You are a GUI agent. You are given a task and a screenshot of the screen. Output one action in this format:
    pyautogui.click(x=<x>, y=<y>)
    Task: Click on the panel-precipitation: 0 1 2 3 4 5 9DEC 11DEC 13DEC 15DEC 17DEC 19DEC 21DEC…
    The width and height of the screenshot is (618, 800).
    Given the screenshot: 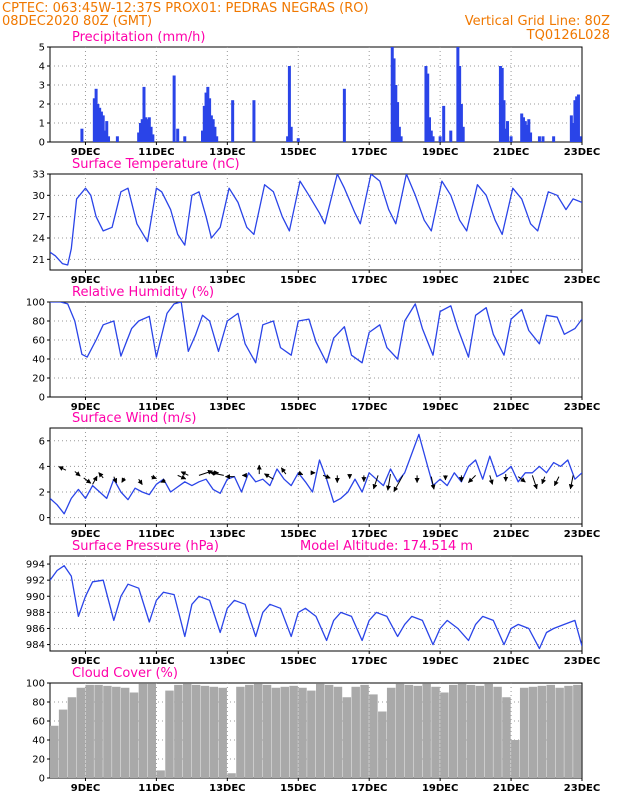 What is the action you would take?
    pyautogui.click(x=320, y=94)
    